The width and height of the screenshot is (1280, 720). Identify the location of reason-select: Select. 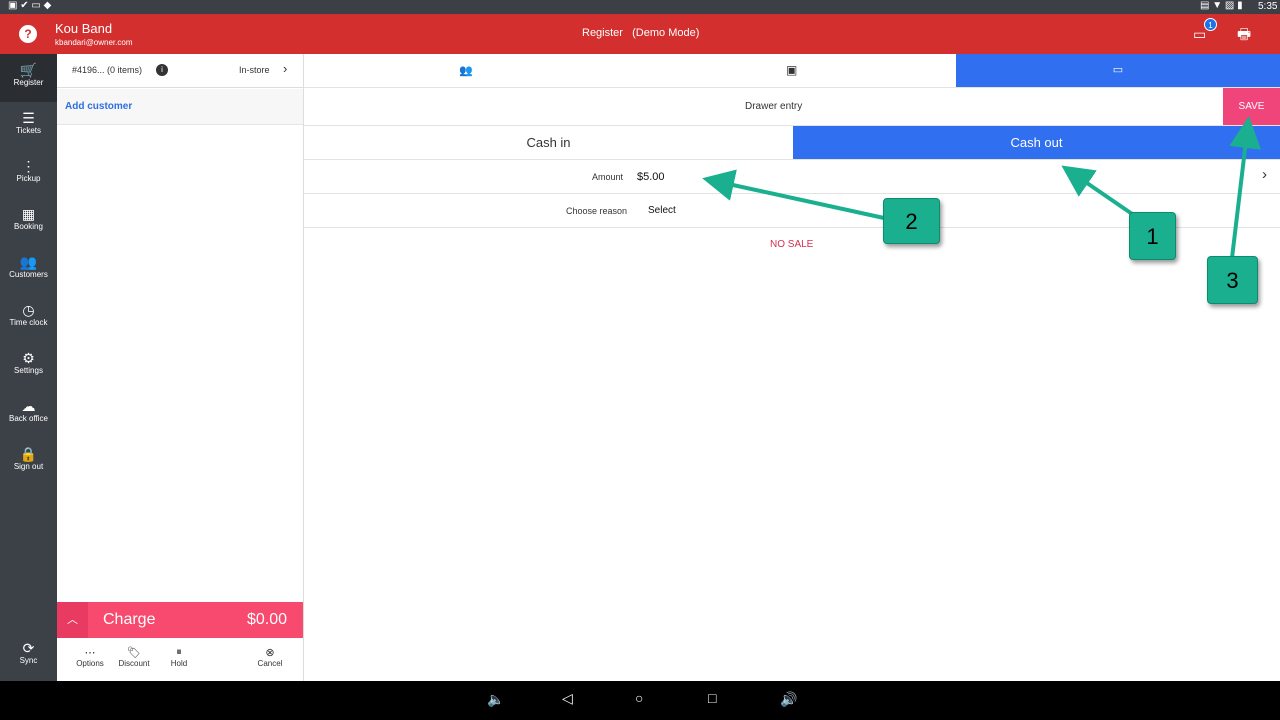
(662, 210).